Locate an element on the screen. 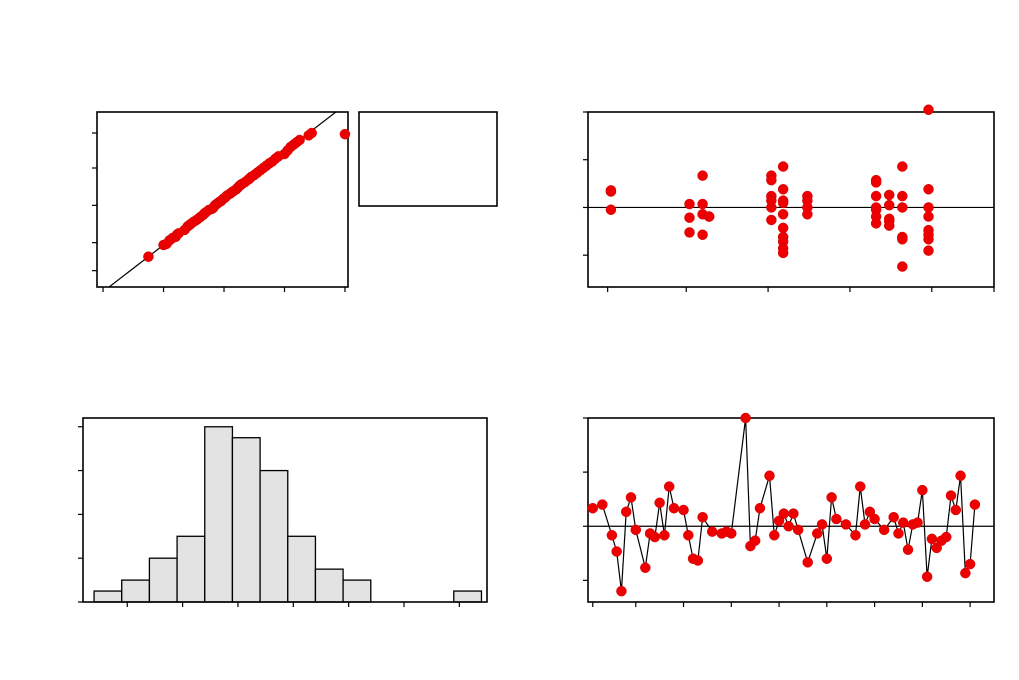 The width and height of the screenshot is (1019, 680). residuals-vs-order-plot is located at coordinates (789, 509).